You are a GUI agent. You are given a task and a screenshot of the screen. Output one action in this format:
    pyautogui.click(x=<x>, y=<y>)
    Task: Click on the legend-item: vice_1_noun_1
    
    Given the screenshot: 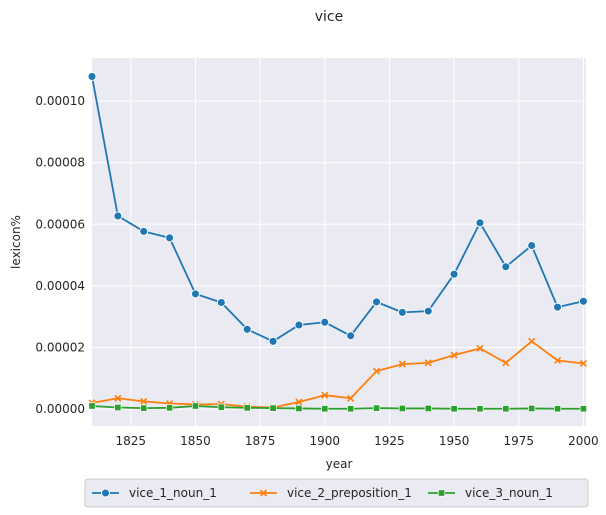 What is the action you would take?
    pyautogui.click(x=154, y=493)
    